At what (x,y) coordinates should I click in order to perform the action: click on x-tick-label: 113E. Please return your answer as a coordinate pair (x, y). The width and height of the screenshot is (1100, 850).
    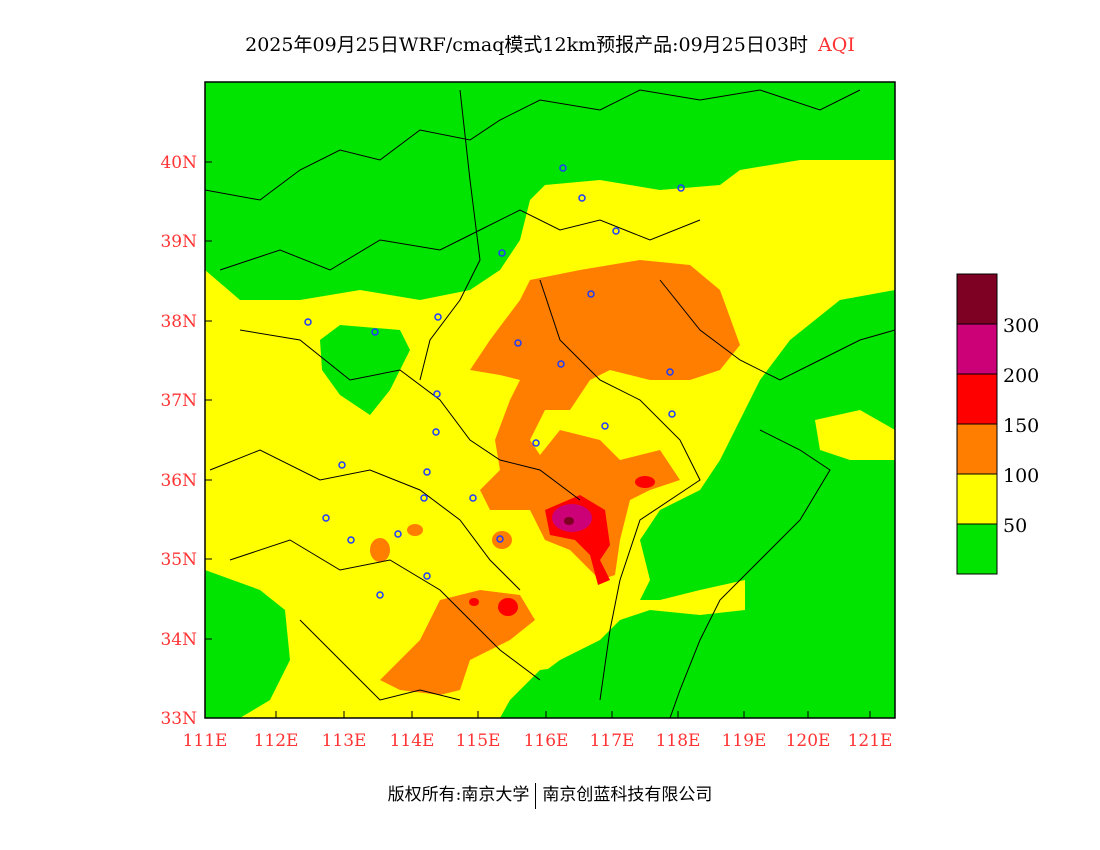
    Looking at the image, I should click on (344, 741).